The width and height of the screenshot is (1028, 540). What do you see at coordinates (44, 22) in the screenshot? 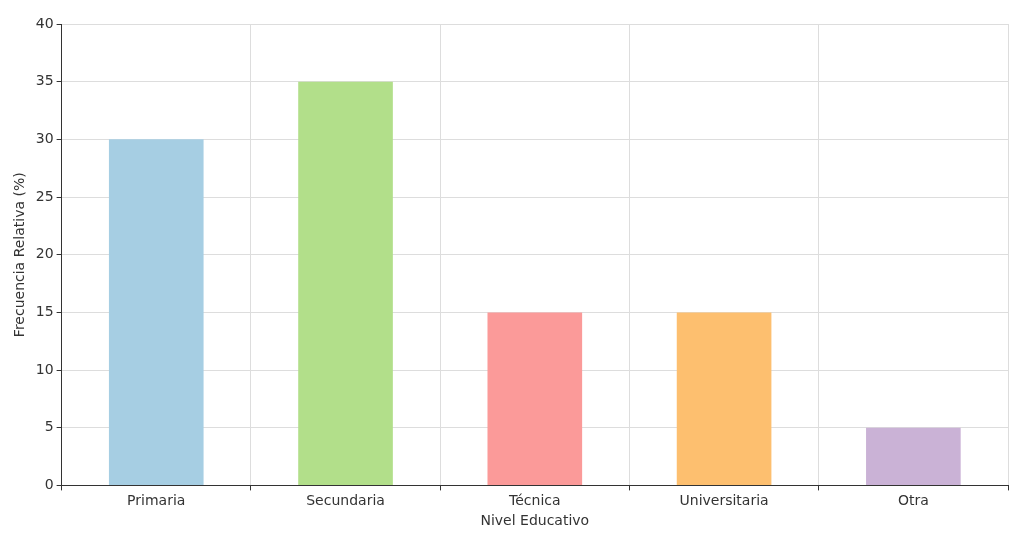
I see `y-tick-label: 40` at bounding box center [44, 22].